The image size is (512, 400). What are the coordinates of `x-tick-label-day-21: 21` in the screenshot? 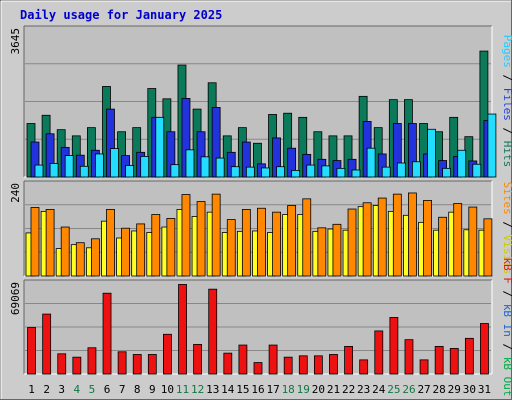 It's located at (333, 389).